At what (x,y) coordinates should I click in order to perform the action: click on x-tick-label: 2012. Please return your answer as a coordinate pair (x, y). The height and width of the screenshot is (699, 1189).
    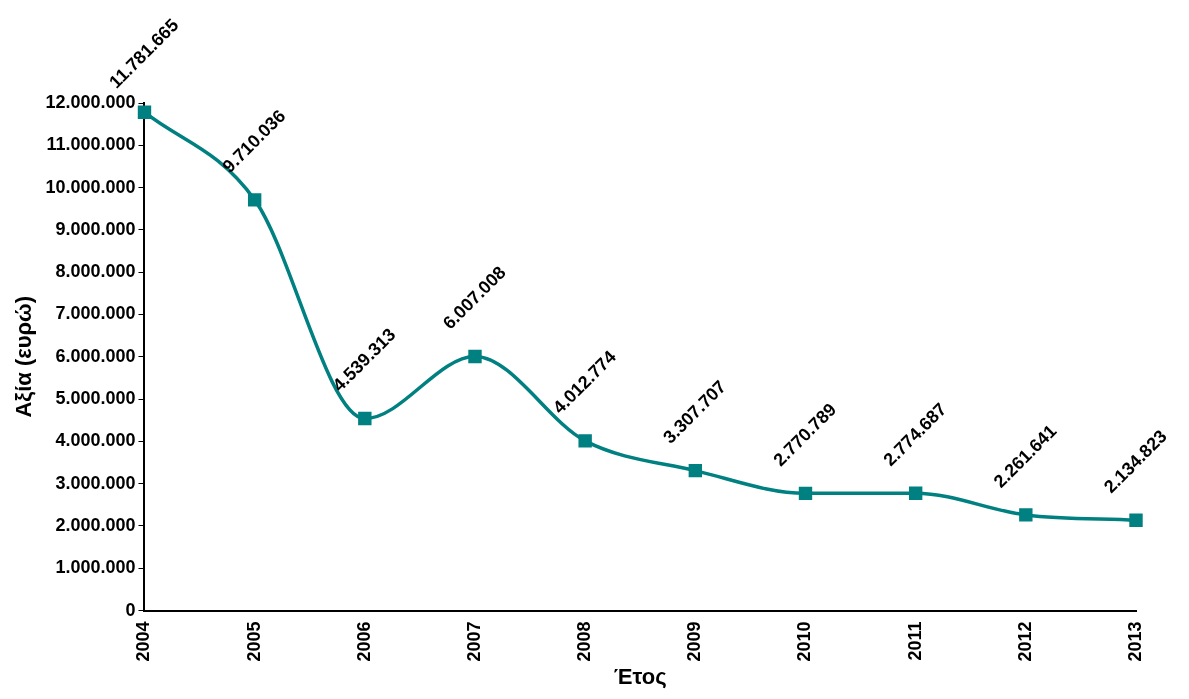
    Looking at the image, I should click on (1024, 641).